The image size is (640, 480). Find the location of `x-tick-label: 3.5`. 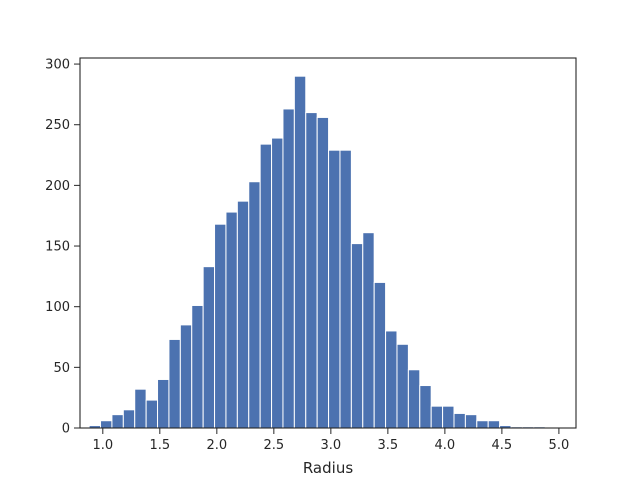

x-tick-label: 3.5 is located at coordinates (388, 445).